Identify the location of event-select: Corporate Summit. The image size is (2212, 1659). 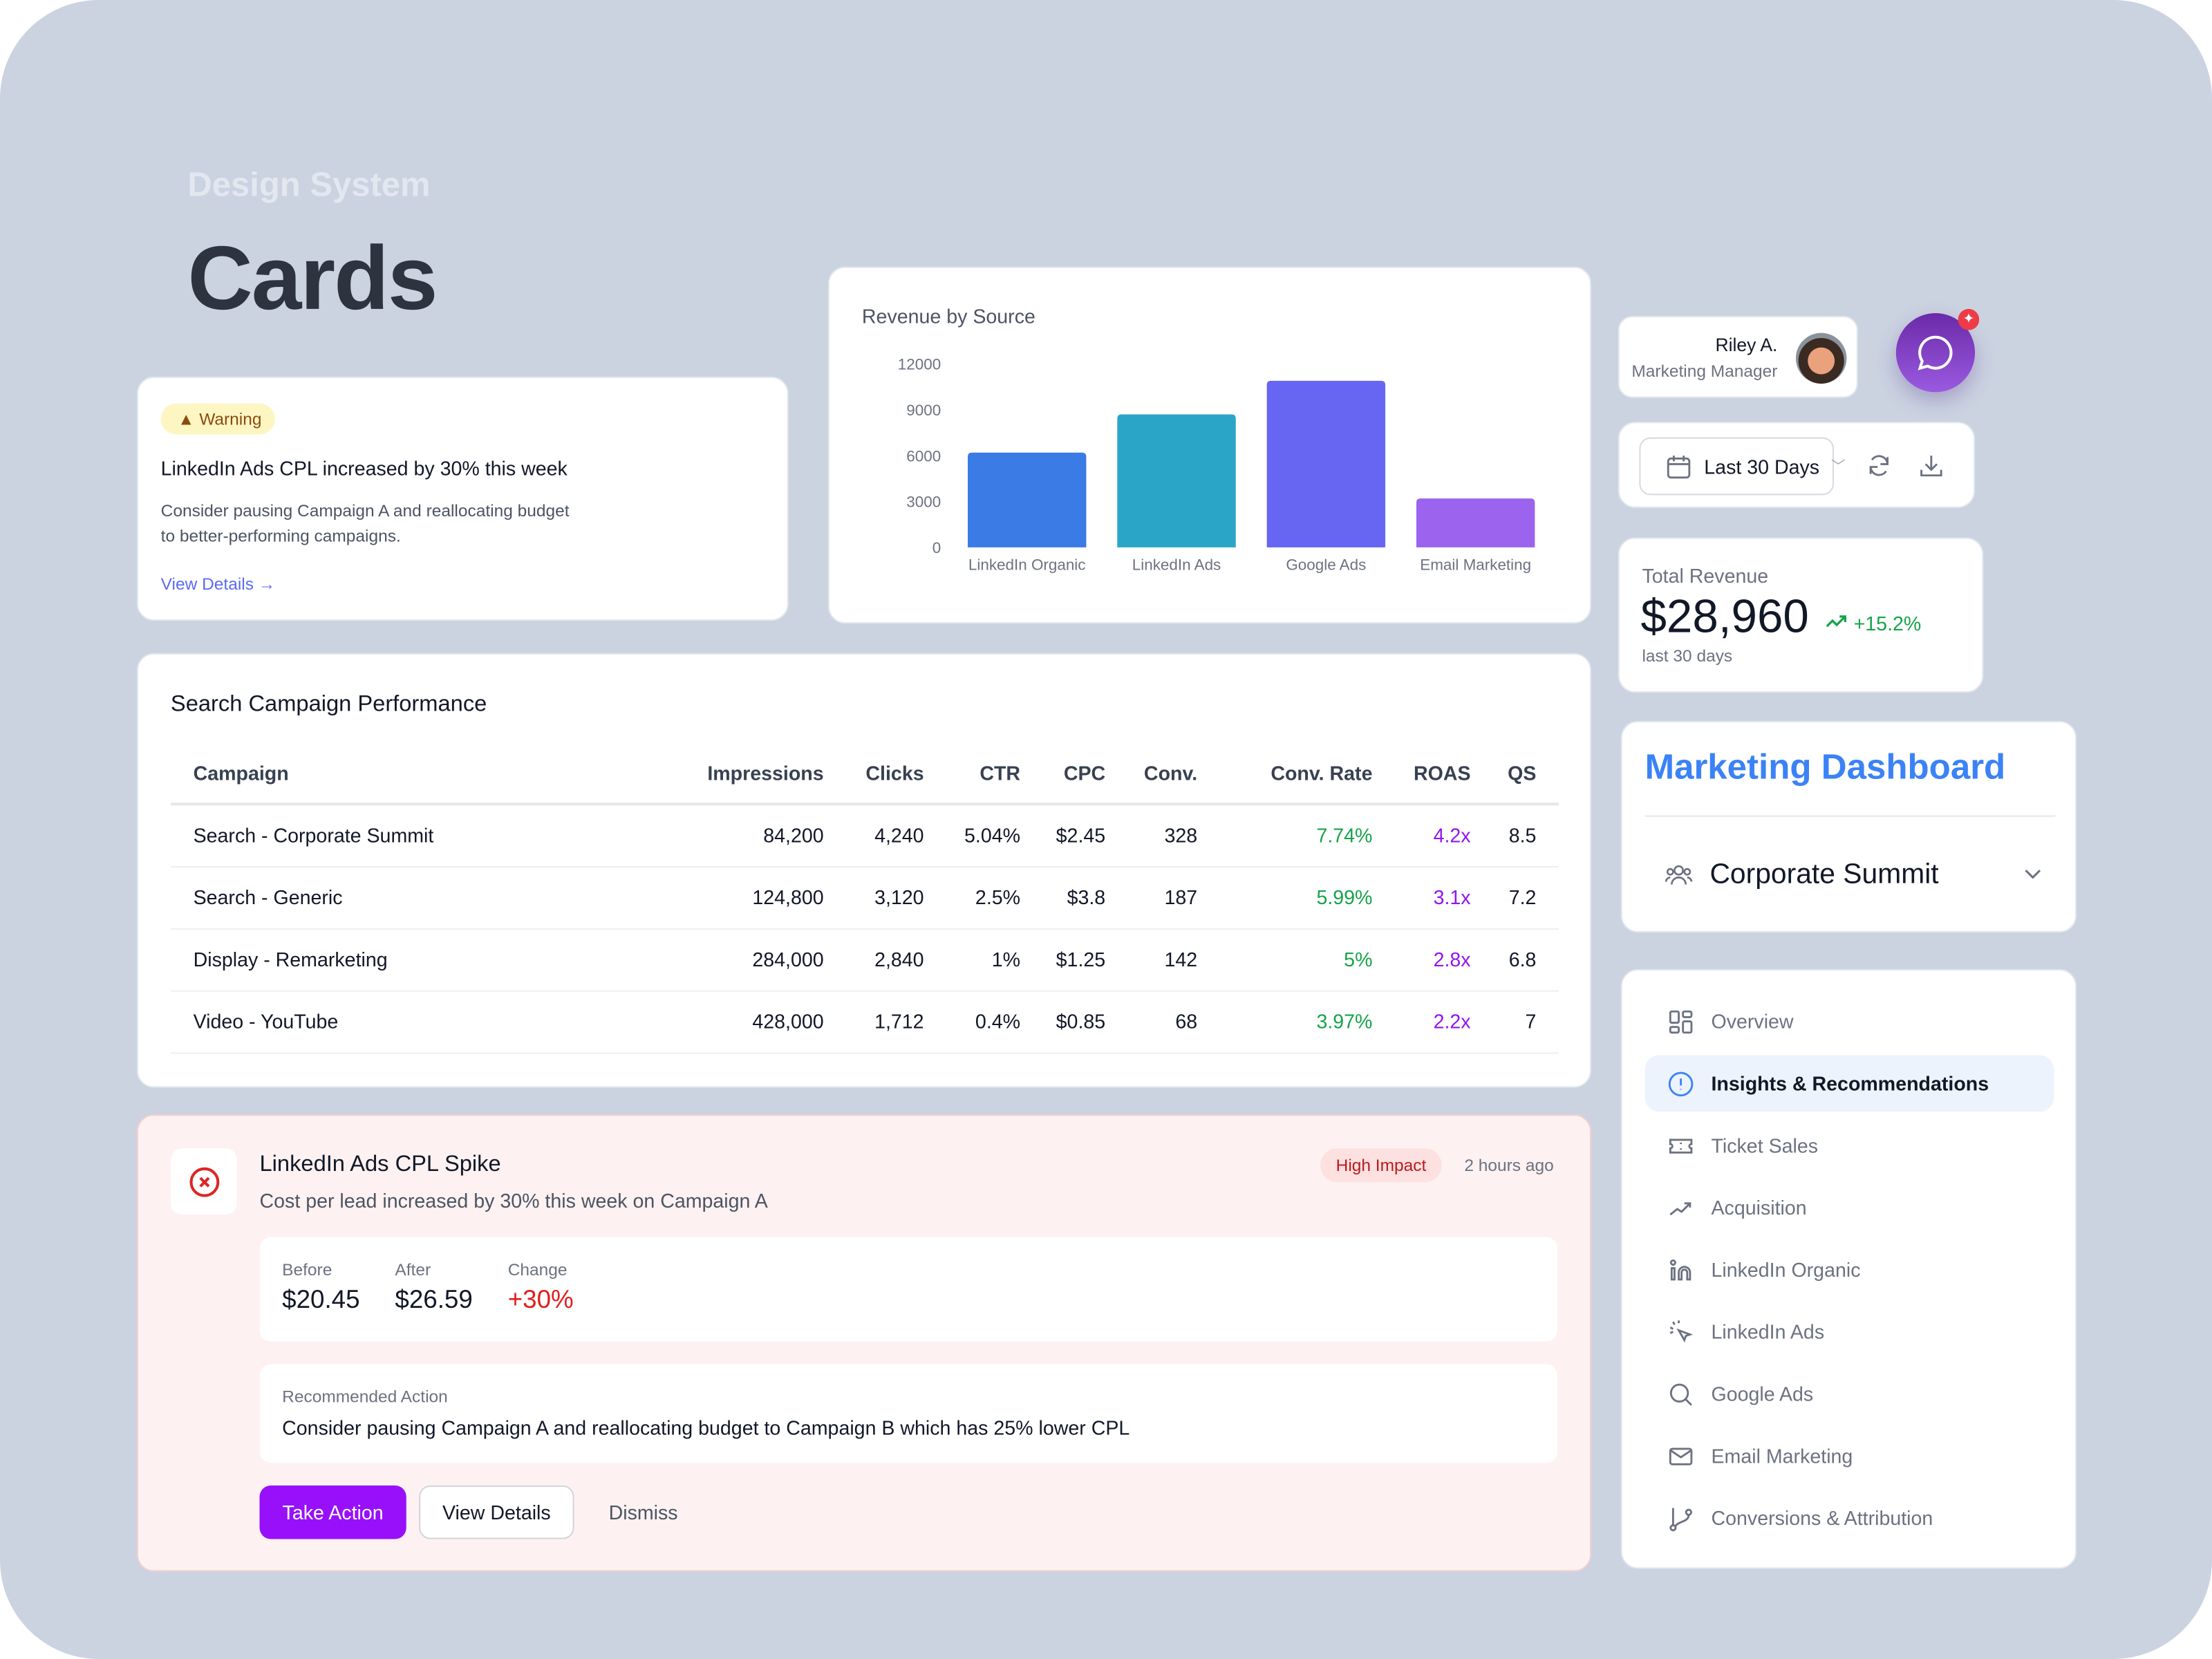
(1850, 875).